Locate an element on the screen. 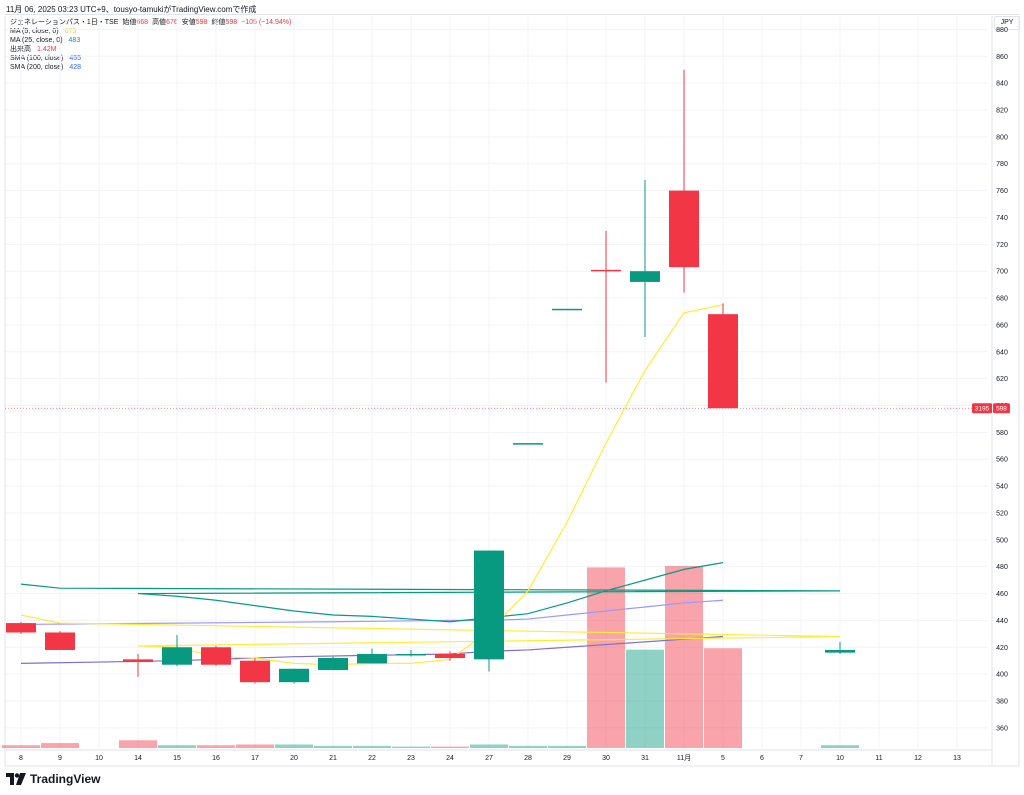 The image size is (1024, 795). time-tick-label: 20 is located at coordinates (294, 758).